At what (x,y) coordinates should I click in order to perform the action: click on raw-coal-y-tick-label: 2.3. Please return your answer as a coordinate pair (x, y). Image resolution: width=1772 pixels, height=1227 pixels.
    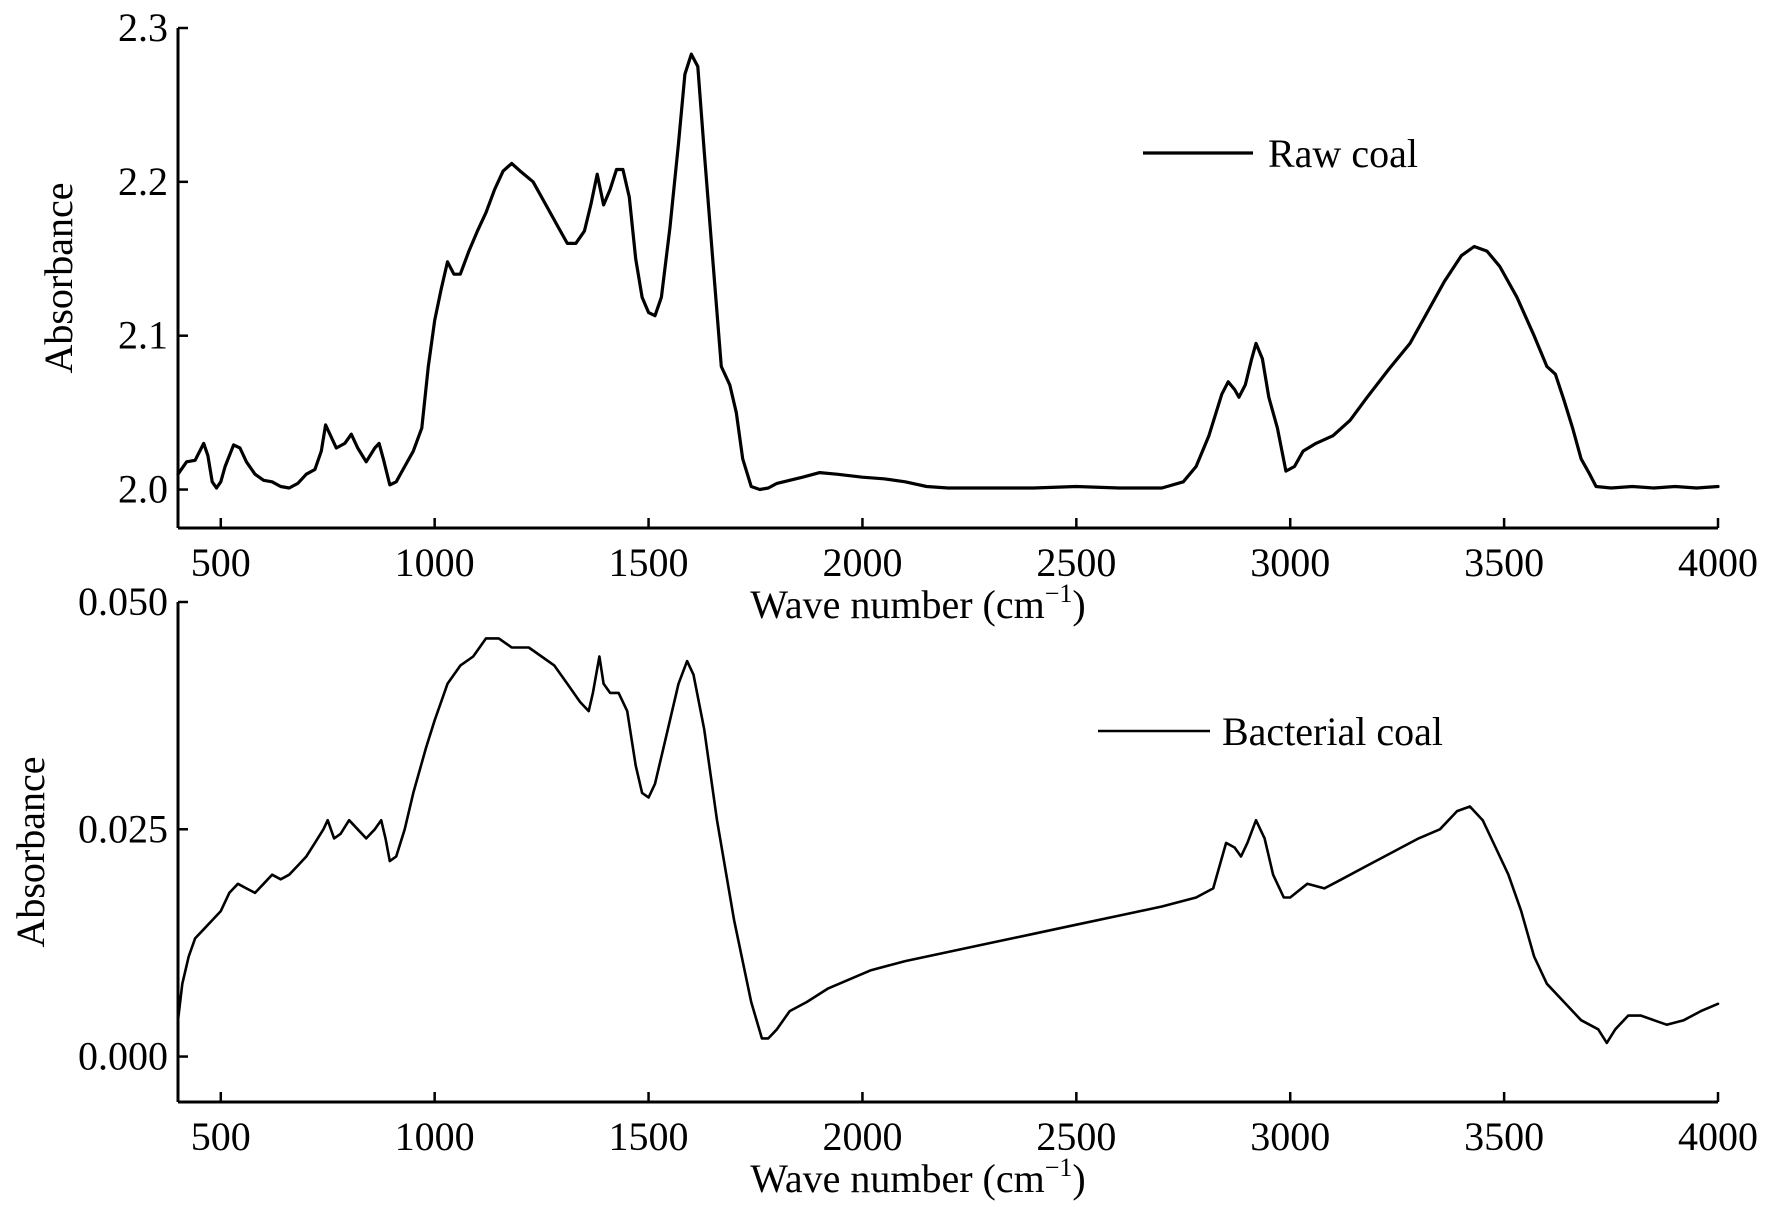
    Looking at the image, I should click on (143, 27).